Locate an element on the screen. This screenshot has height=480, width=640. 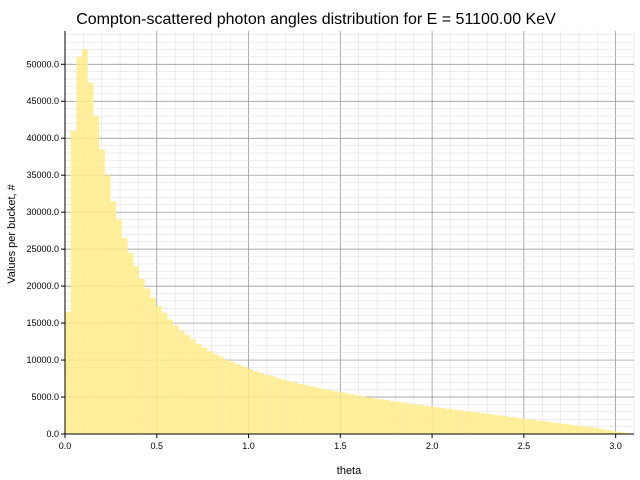
y-tick-label: 15000.0 is located at coordinates (42, 323).